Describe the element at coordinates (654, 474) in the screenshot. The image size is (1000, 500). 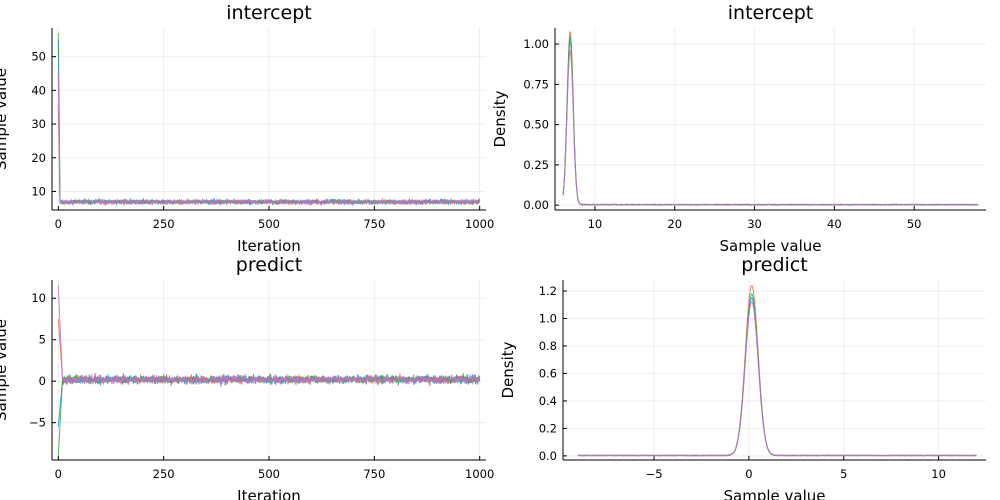
I see `x-tick-label: −5` at that location.